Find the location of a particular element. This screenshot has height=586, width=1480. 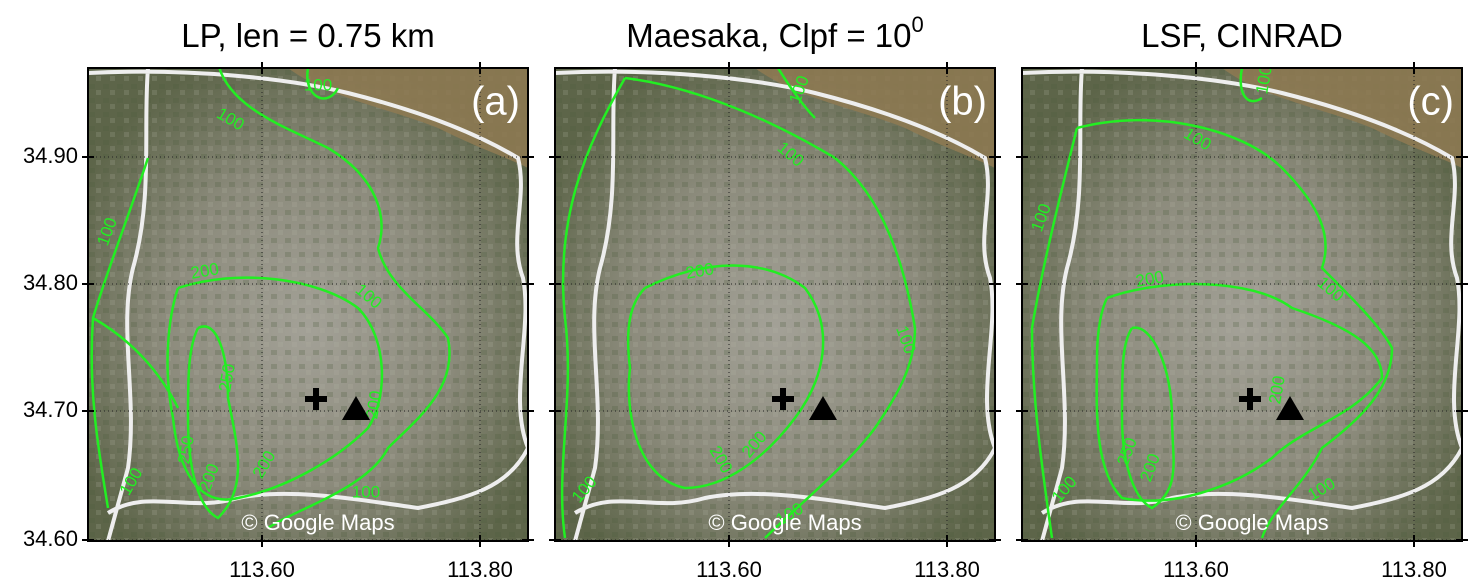

panel-label: (b) is located at coordinates (962, 102).